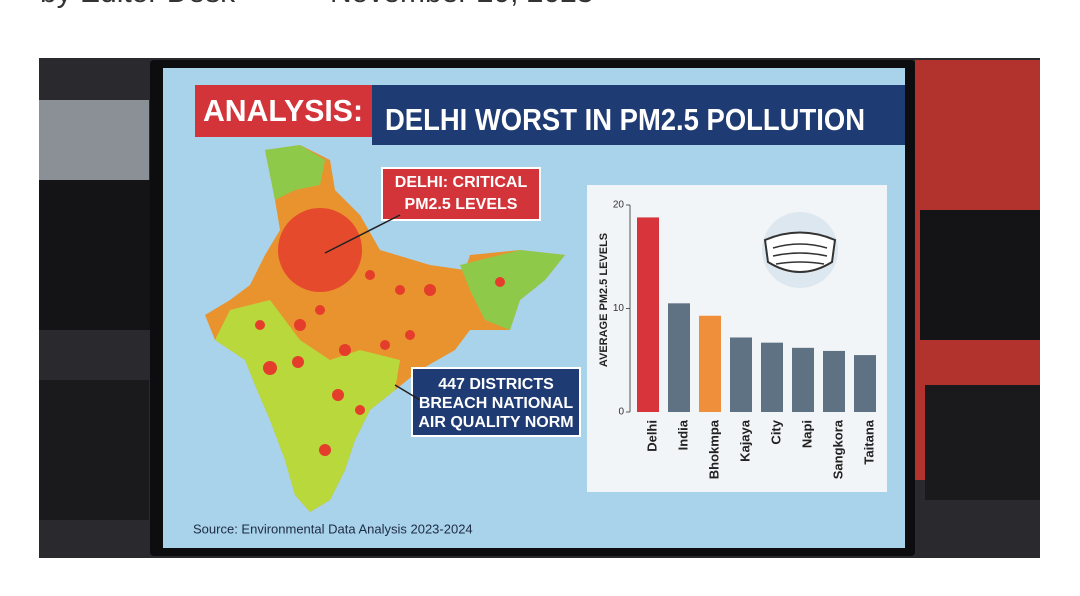 This screenshot has width=1080, height=596. I want to click on annotation-line: DELHI: CRITICAL, so click(461, 182).